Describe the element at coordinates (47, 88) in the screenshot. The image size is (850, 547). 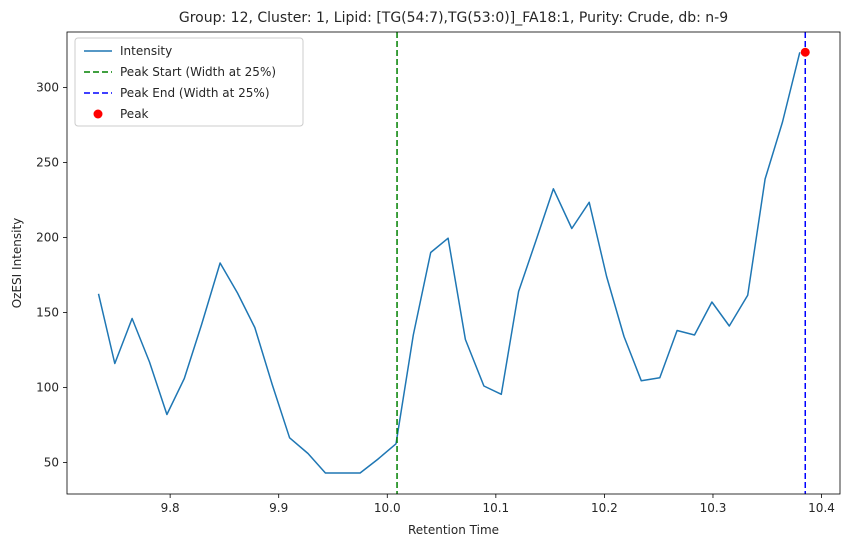
I see `y-tick-label: 300` at that location.